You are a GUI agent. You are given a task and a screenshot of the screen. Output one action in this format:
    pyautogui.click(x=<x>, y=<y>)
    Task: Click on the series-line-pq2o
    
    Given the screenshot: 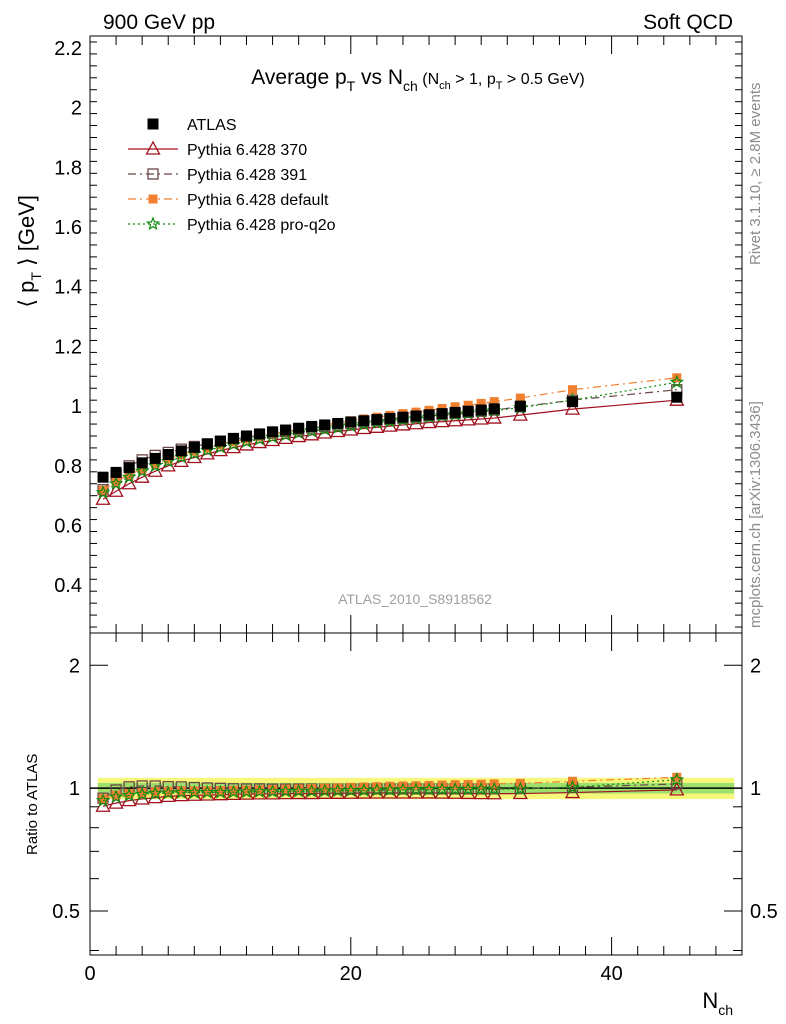 What is the action you would take?
    pyautogui.click(x=389, y=437)
    